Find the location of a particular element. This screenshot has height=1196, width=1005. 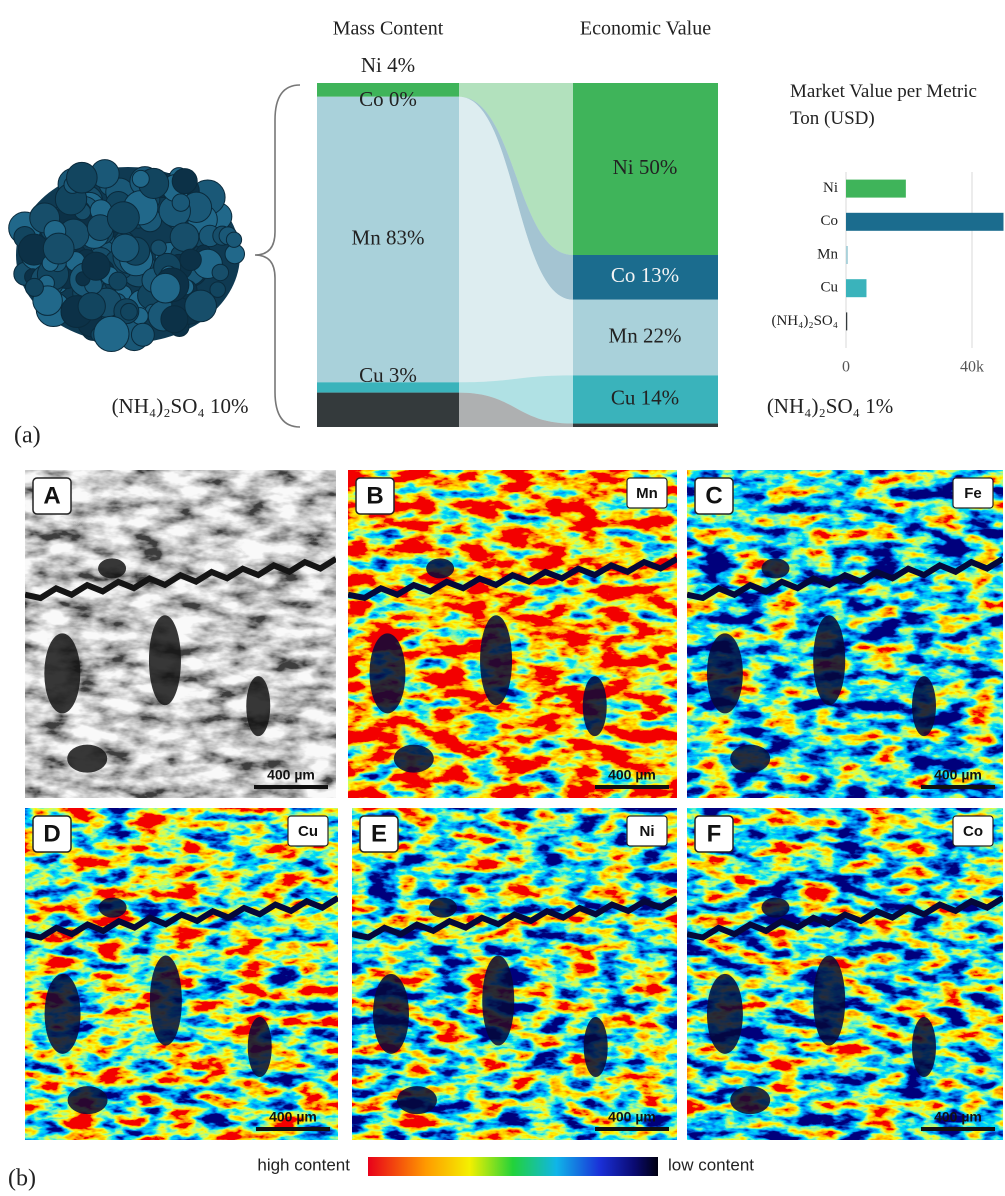

x-tick-label: 40k is located at coordinates (972, 367).